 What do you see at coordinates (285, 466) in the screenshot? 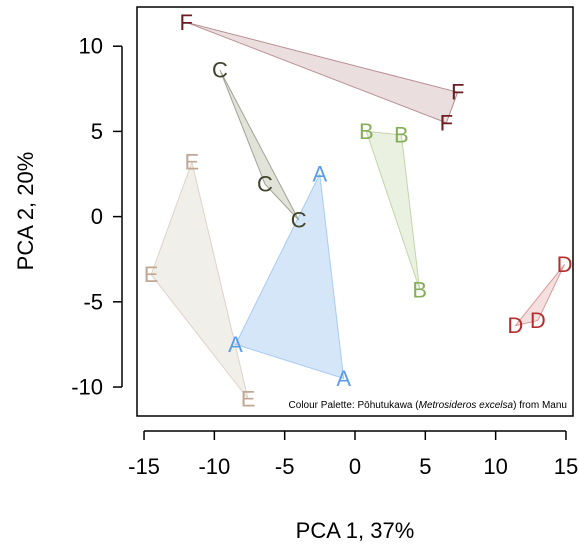
I see `x-tick-label: -5` at bounding box center [285, 466].